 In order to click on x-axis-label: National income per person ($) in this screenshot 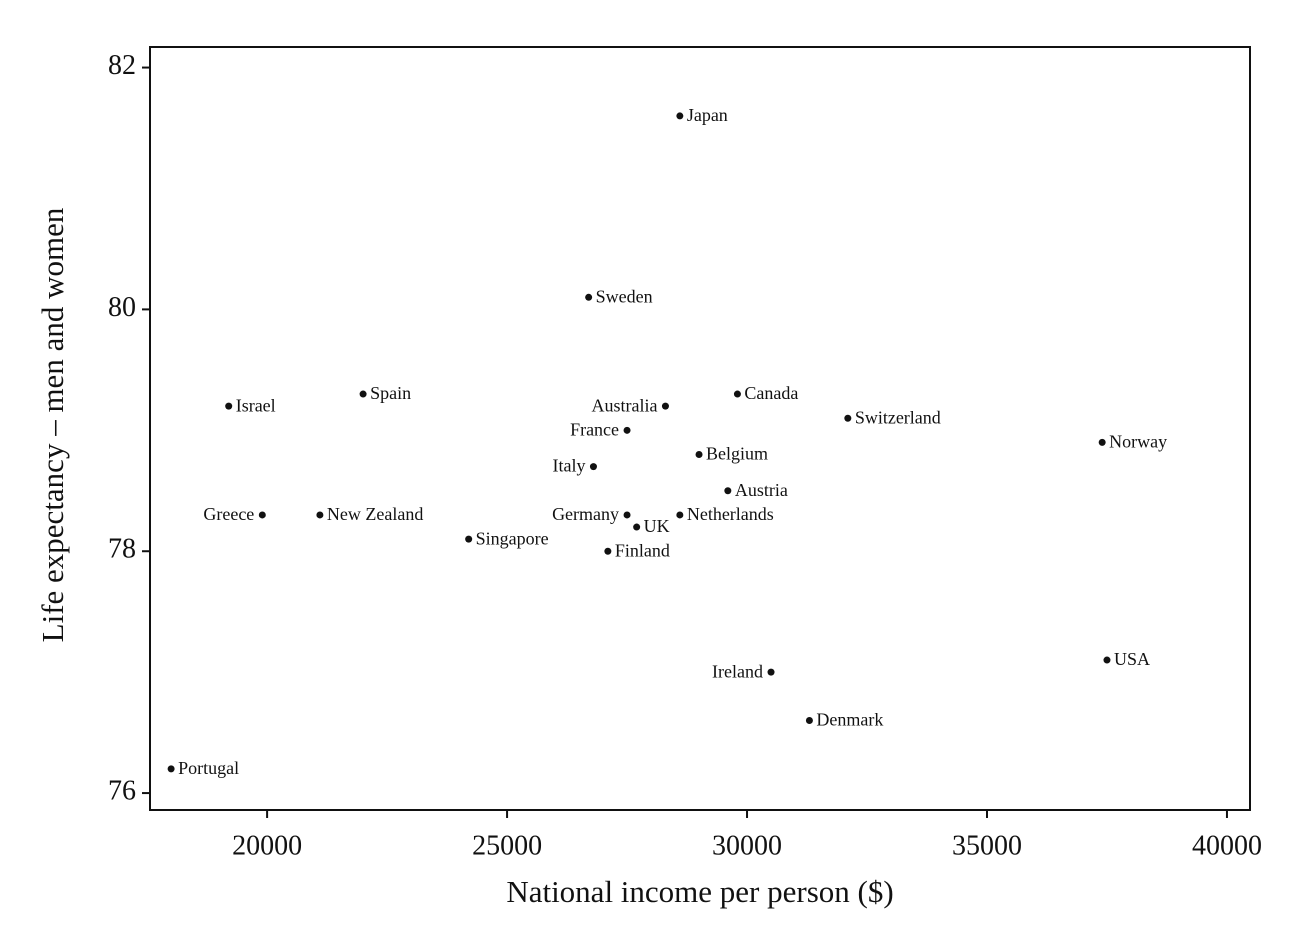, I will do `click(699, 891)`.